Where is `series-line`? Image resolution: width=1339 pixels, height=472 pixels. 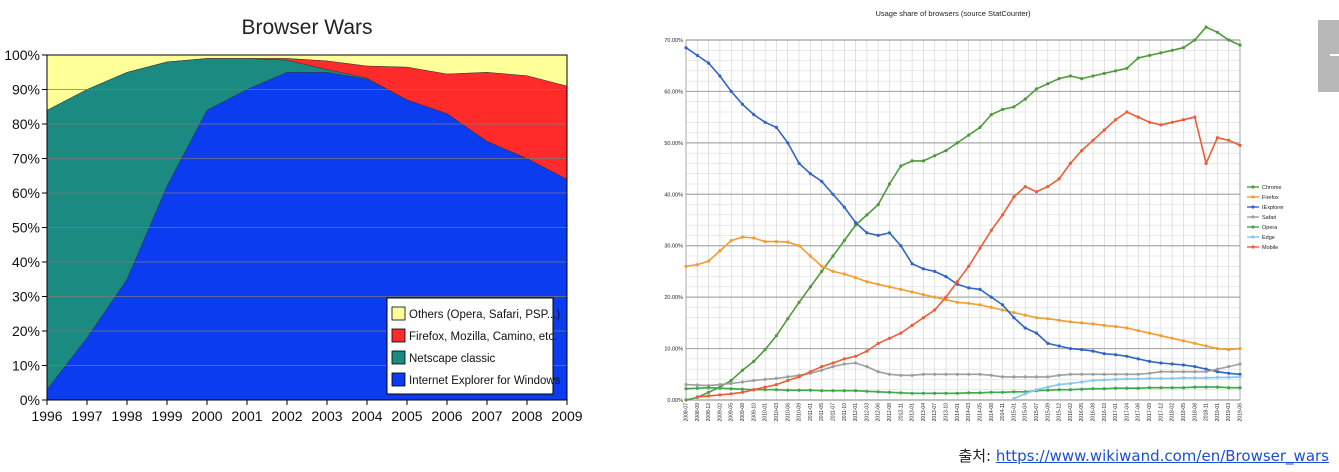 series-line is located at coordinates (963, 374).